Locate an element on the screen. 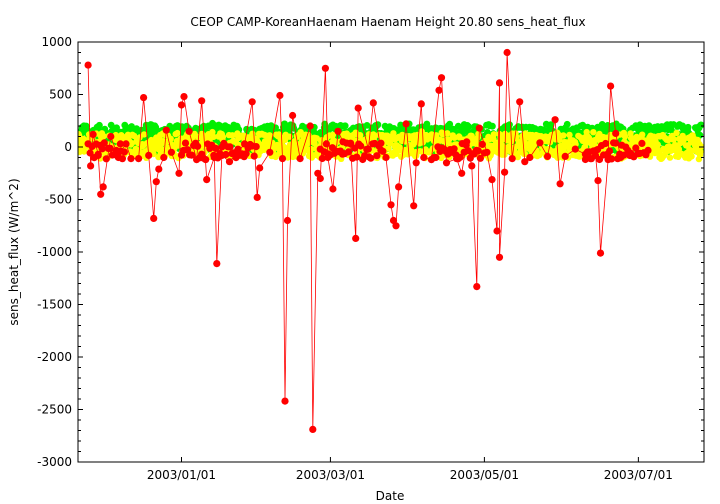  y-tick-label: 500 is located at coordinates (60, 95).